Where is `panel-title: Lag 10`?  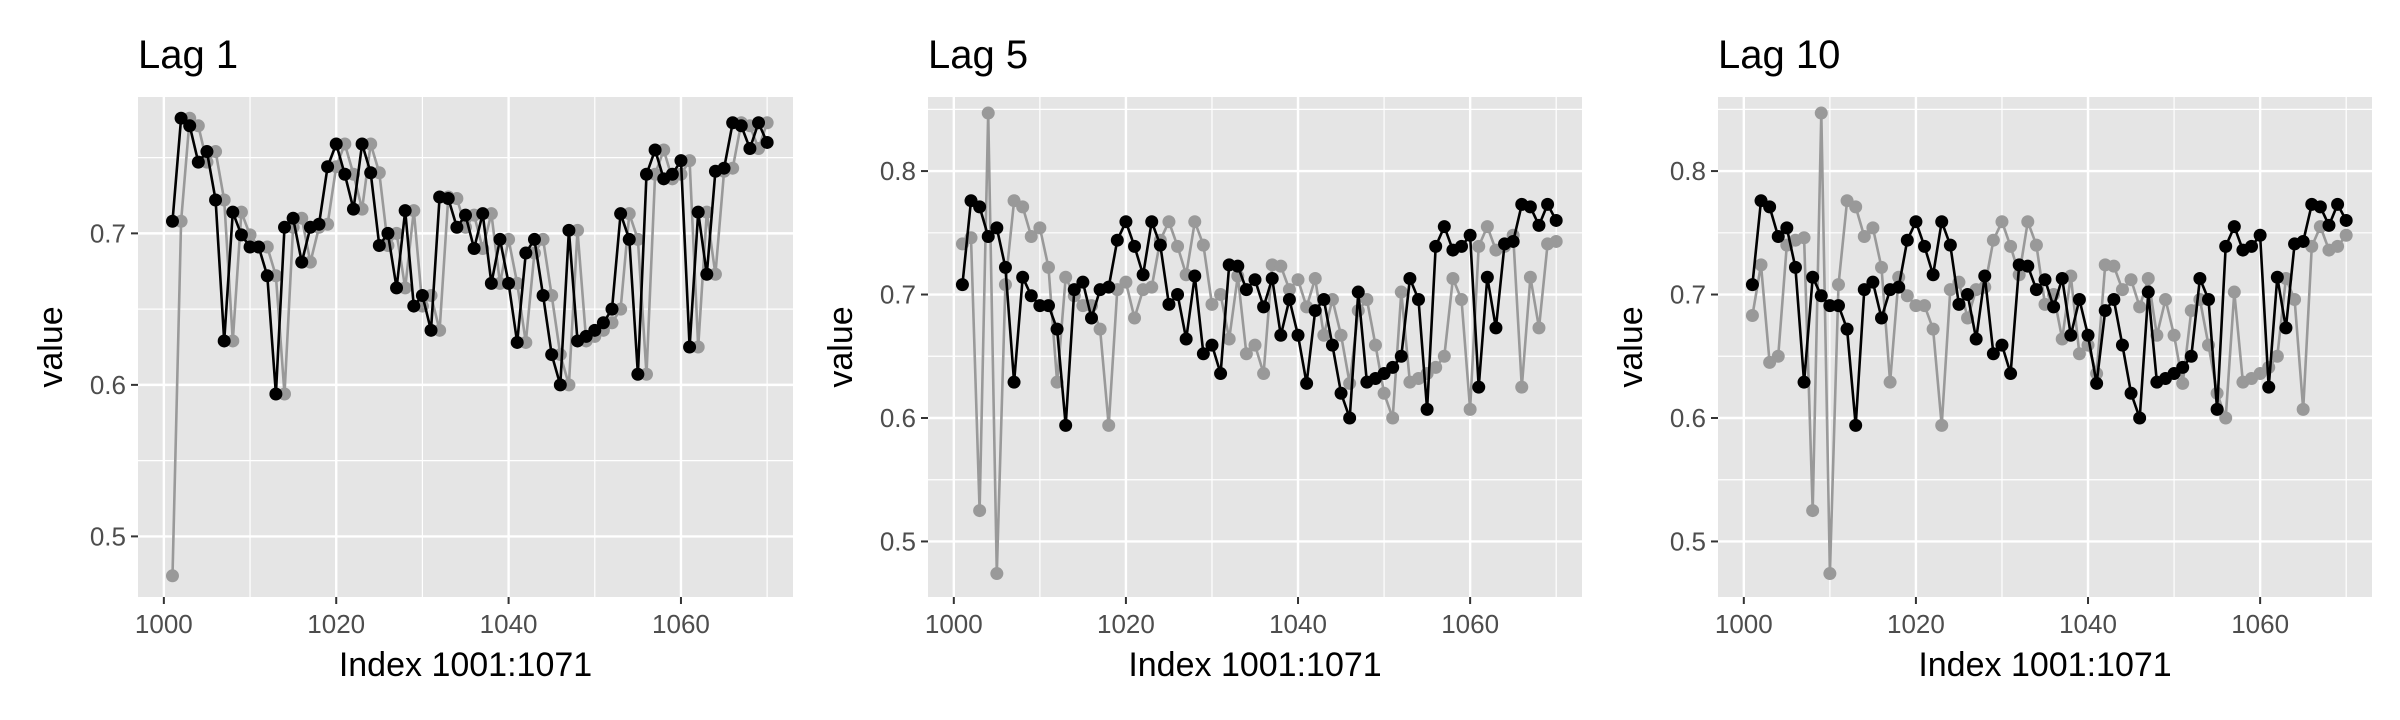 panel-title: Lag 10 is located at coordinates (1779, 55).